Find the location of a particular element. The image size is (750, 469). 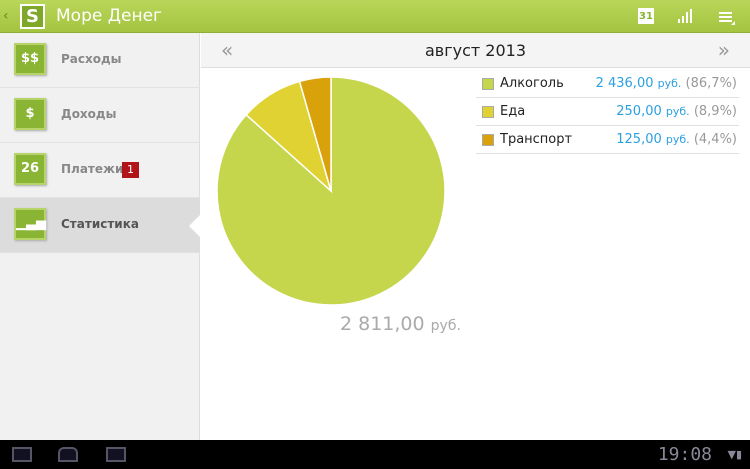

menu-icon is located at coordinates (727, 17).